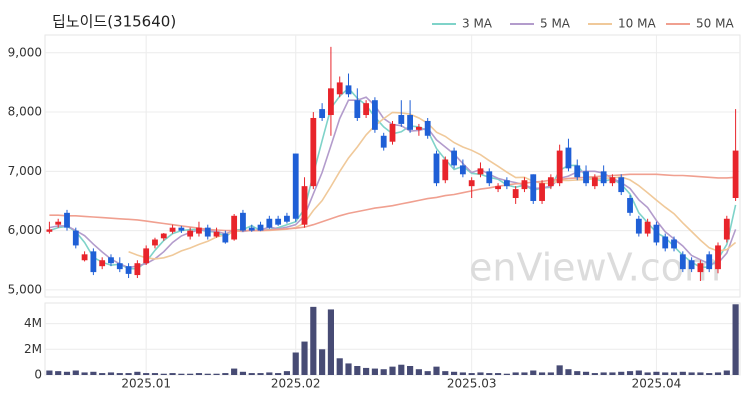 The image size is (750, 400). I want to click on y-tick-label: 2M, so click(33, 349).